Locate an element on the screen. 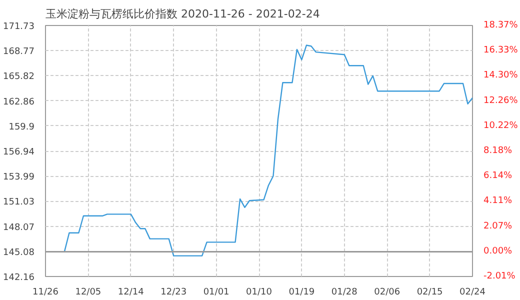 The image size is (520, 300). y-tick-label: 156.94 is located at coordinates (19, 153).